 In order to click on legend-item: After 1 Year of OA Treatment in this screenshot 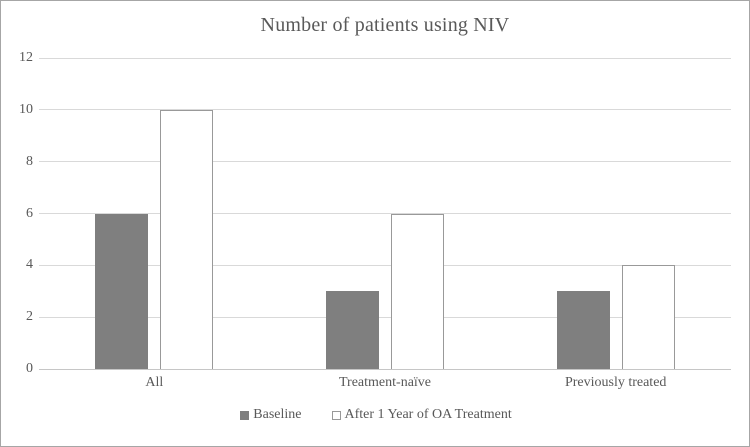, I will do `click(421, 415)`.